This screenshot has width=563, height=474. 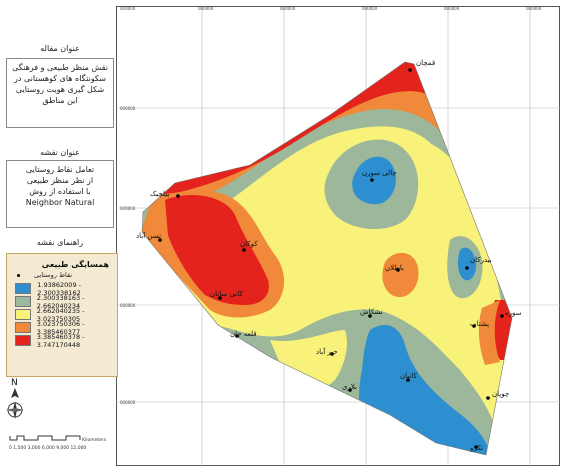 What do you see at coordinates (481, 260) in the screenshot?
I see `village-label: بیدرکان` at bounding box center [481, 260].